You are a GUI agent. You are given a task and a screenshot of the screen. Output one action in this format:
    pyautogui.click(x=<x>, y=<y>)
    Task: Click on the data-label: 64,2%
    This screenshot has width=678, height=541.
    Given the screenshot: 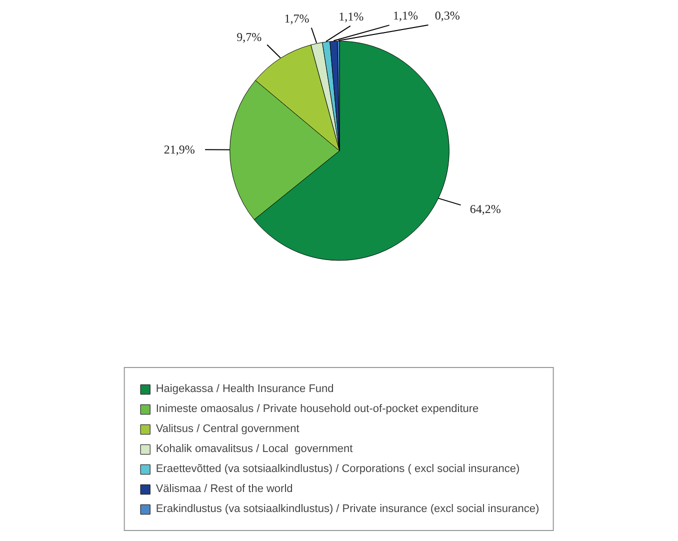 What is the action you would take?
    pyautogui.click(x=485, y=209)
    